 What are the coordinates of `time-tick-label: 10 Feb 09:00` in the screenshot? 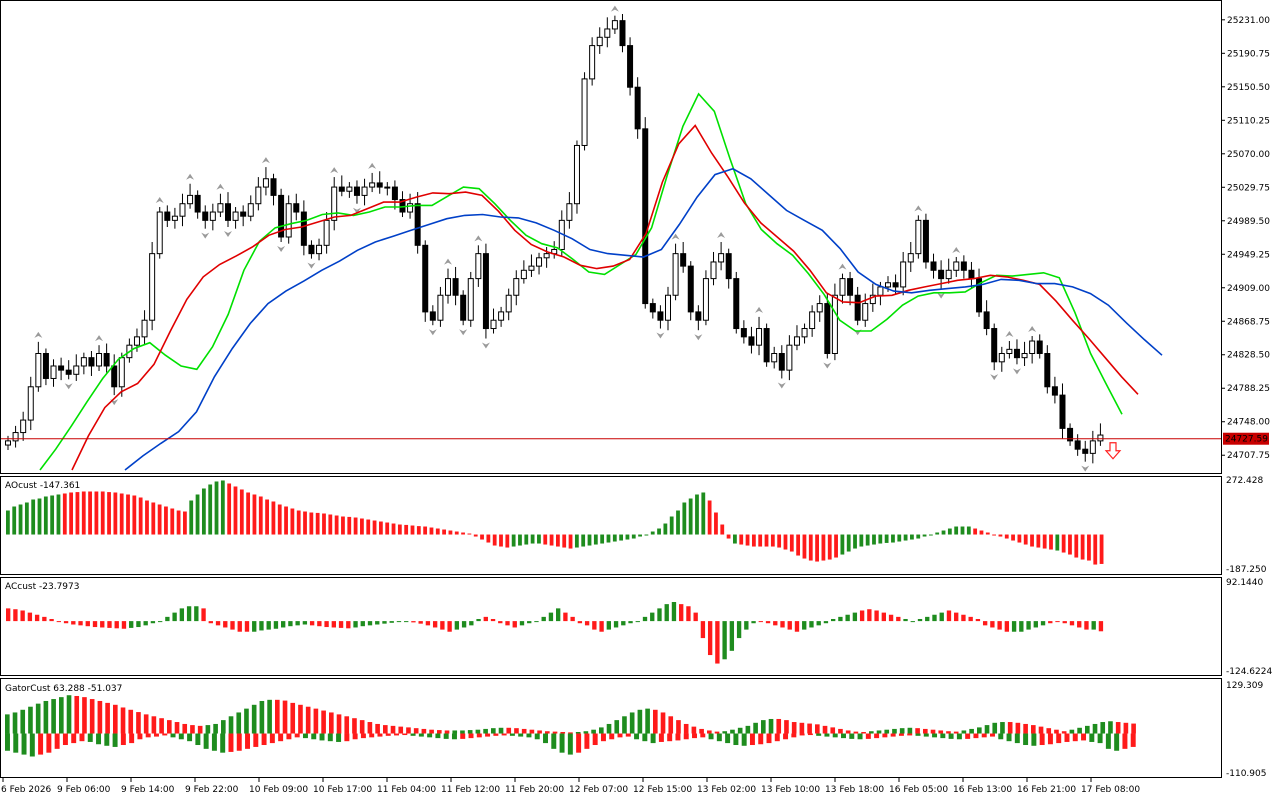 It's located at (278, 790).